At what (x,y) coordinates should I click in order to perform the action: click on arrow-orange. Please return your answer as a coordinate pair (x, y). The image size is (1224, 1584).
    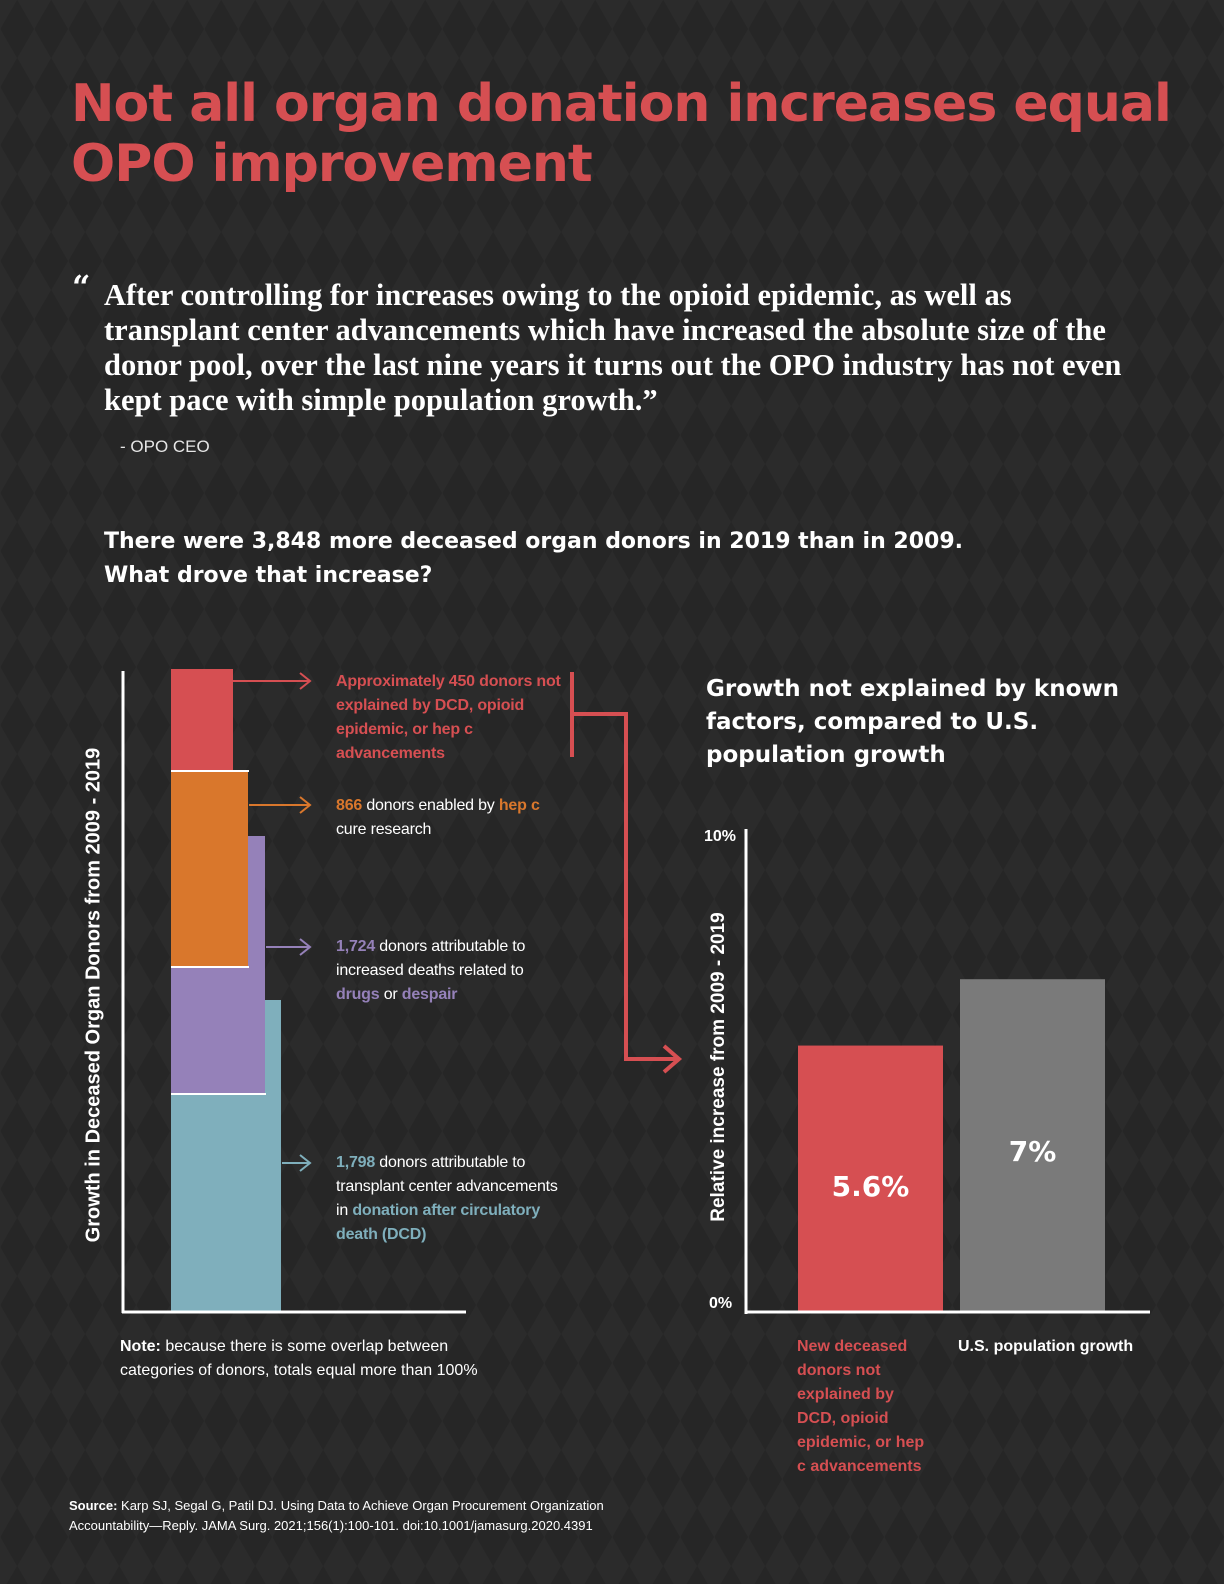
    Looking at the image, I should click on (280, 805).